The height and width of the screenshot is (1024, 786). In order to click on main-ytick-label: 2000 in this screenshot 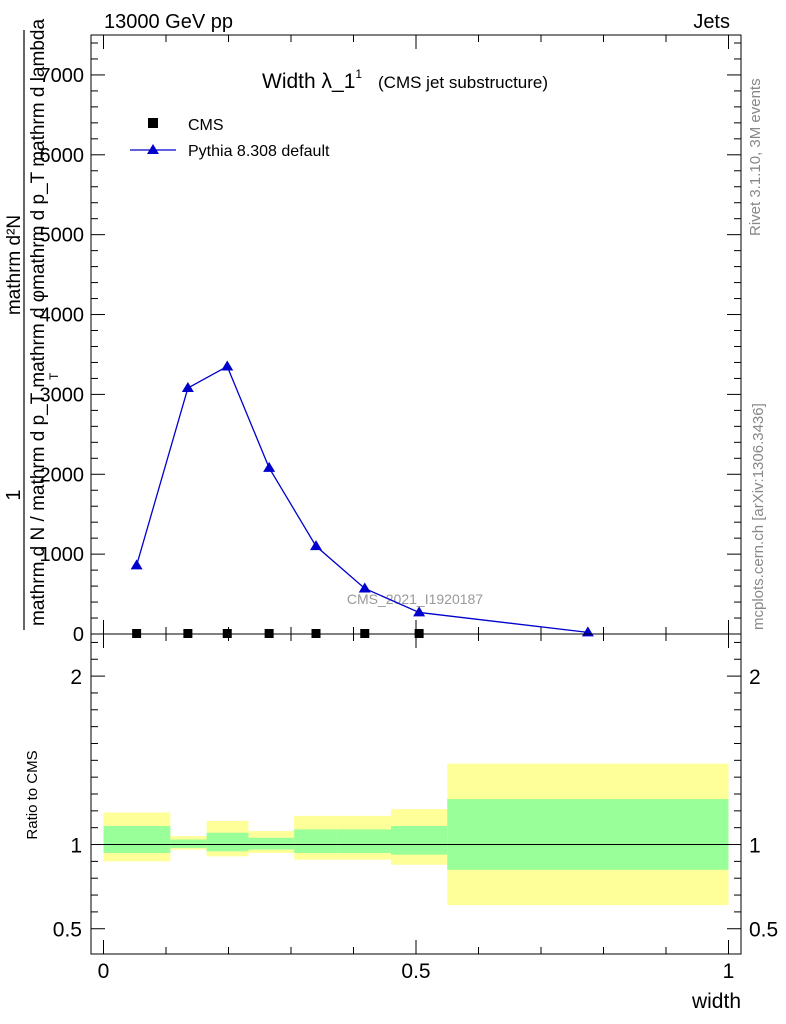, I will do `click(62, 475)`.